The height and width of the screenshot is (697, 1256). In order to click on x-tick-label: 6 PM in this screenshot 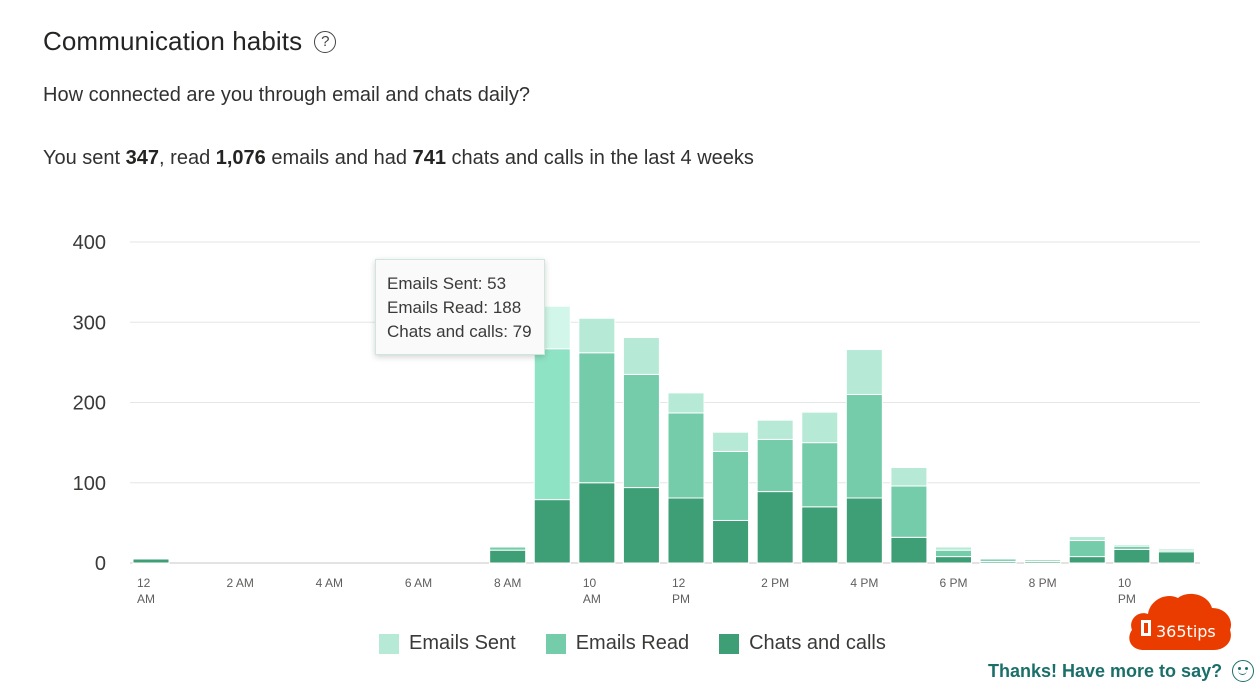, I will do `click(953, 583)`.